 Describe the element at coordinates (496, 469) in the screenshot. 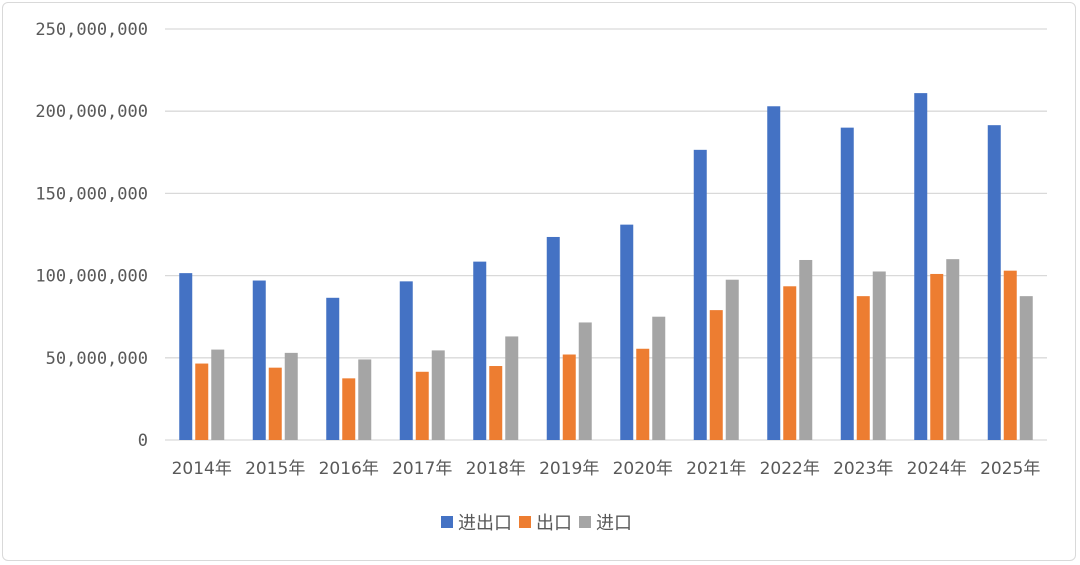

I see `x-category-label: 2018年` at that location.